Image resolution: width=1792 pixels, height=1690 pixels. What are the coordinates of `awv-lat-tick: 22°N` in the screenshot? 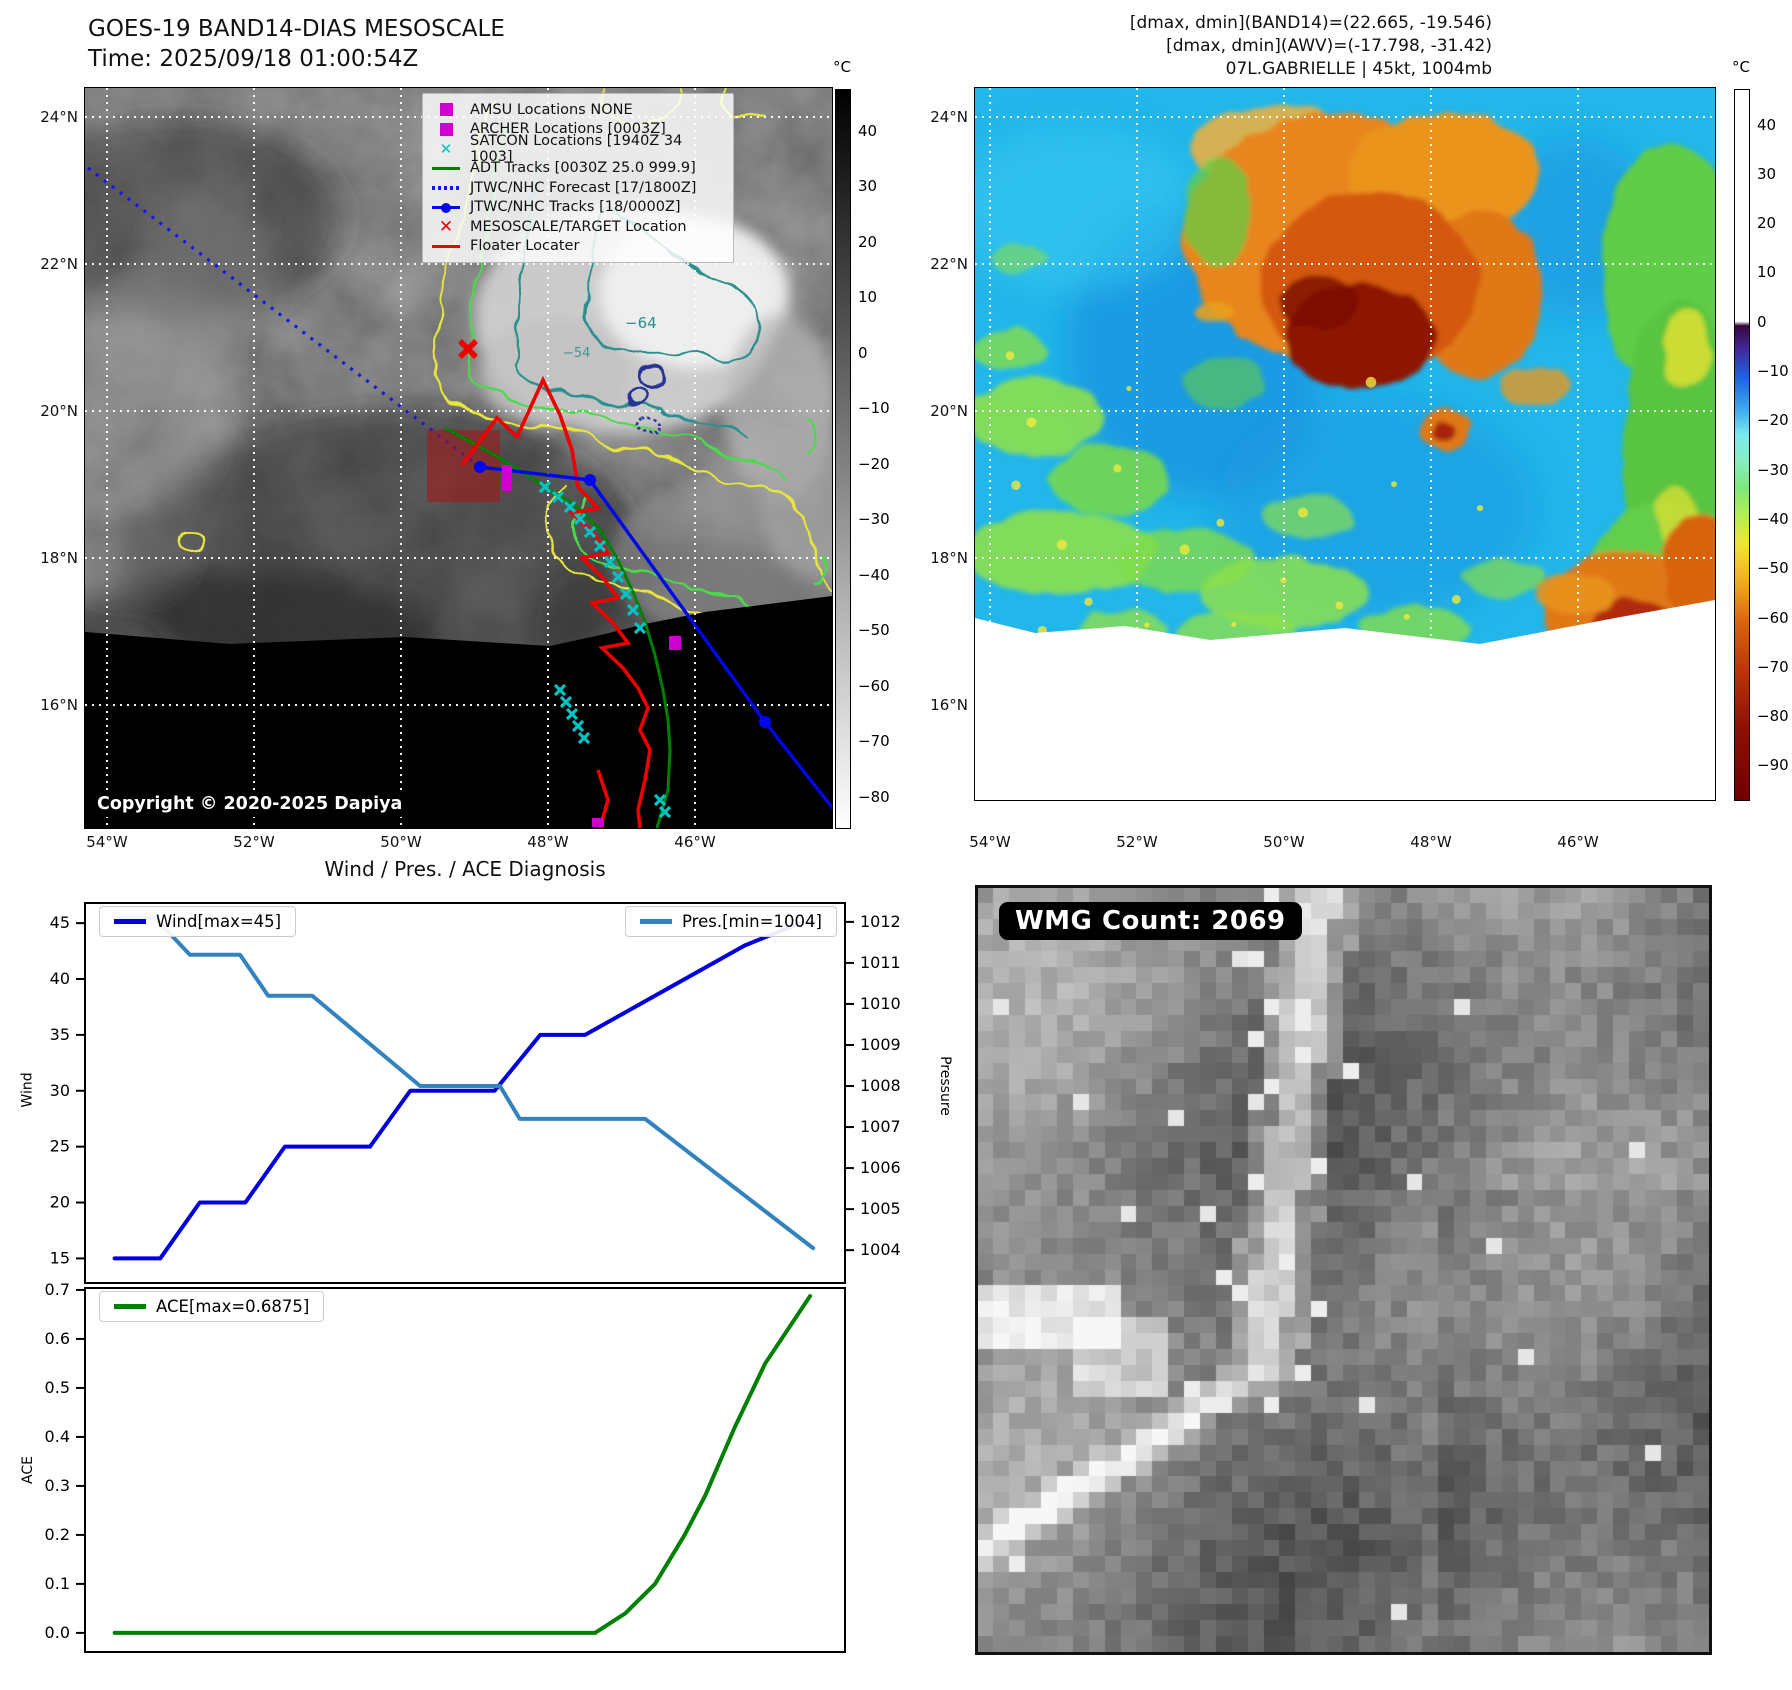 It's located at (949, 264).